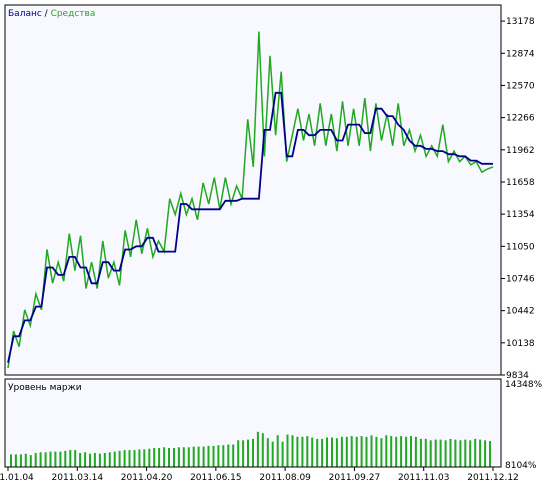 The width and height of the screenshot is (545, 486). Describe the element at coordinates (521, 466) in the screenshot. I see `margin-y-tick-label: 8104%` at that location.